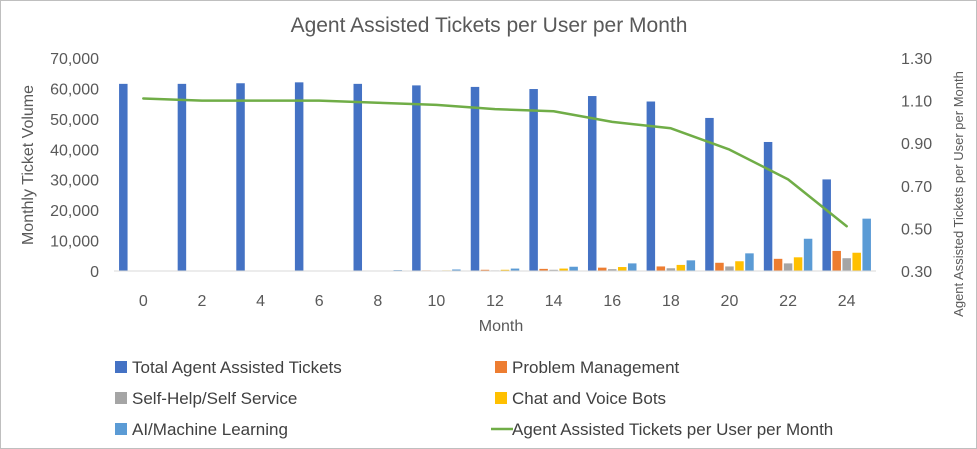  What do you see at coordinates (201, 301) in the screenshot?
I see `x-tick-label: 2` at bounding box center [201, 301].